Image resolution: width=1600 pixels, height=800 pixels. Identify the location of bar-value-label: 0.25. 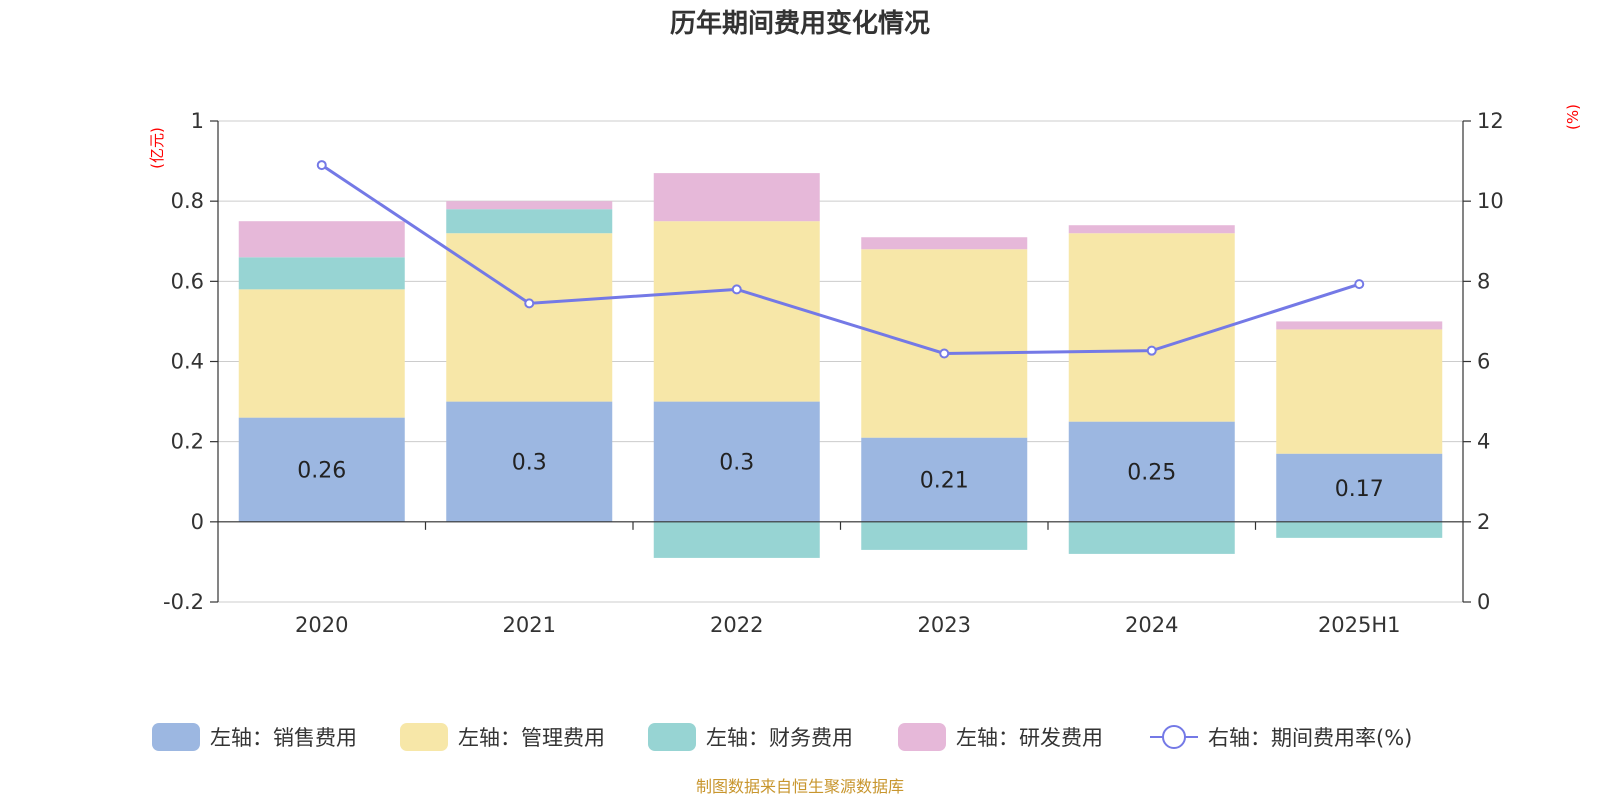
(1151, 473).